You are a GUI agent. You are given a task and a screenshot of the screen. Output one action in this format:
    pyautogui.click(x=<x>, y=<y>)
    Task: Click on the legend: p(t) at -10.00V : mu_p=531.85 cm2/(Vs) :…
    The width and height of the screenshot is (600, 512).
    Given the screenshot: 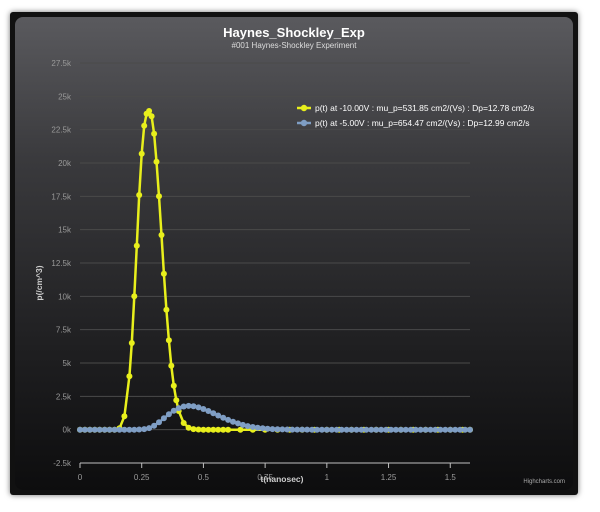 What is the action you would take?
    pyautogui.click(x=415, y=115)
    